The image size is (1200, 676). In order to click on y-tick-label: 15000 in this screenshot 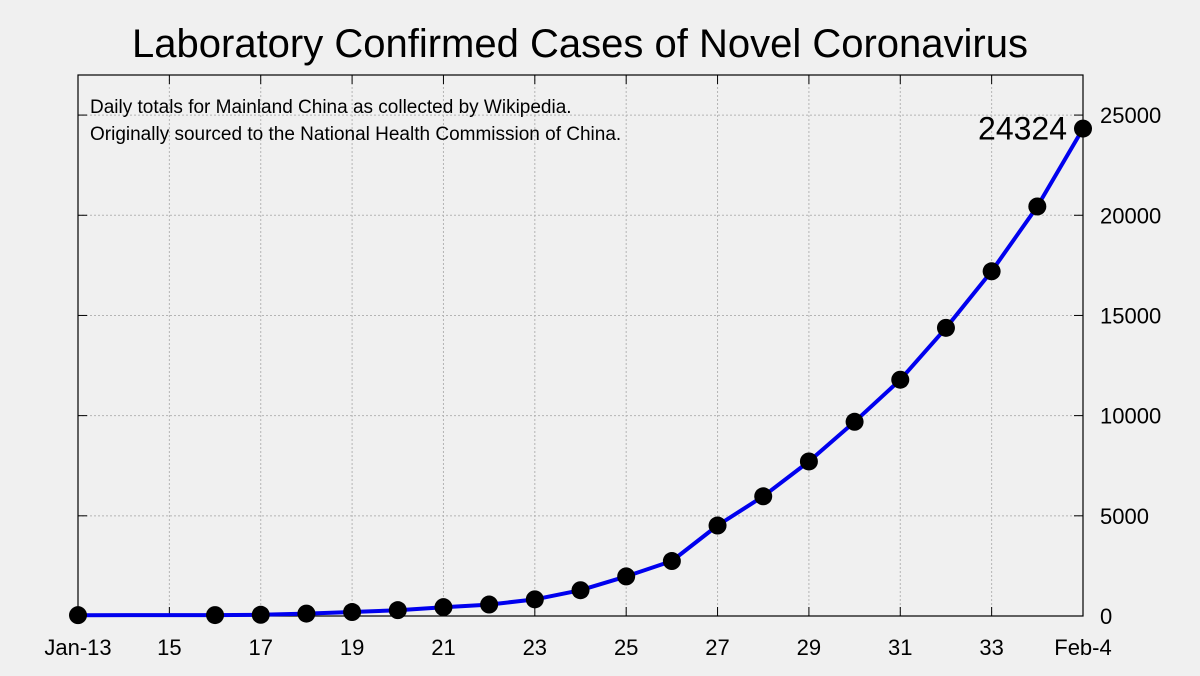, I will do `click(1130, 315)`.